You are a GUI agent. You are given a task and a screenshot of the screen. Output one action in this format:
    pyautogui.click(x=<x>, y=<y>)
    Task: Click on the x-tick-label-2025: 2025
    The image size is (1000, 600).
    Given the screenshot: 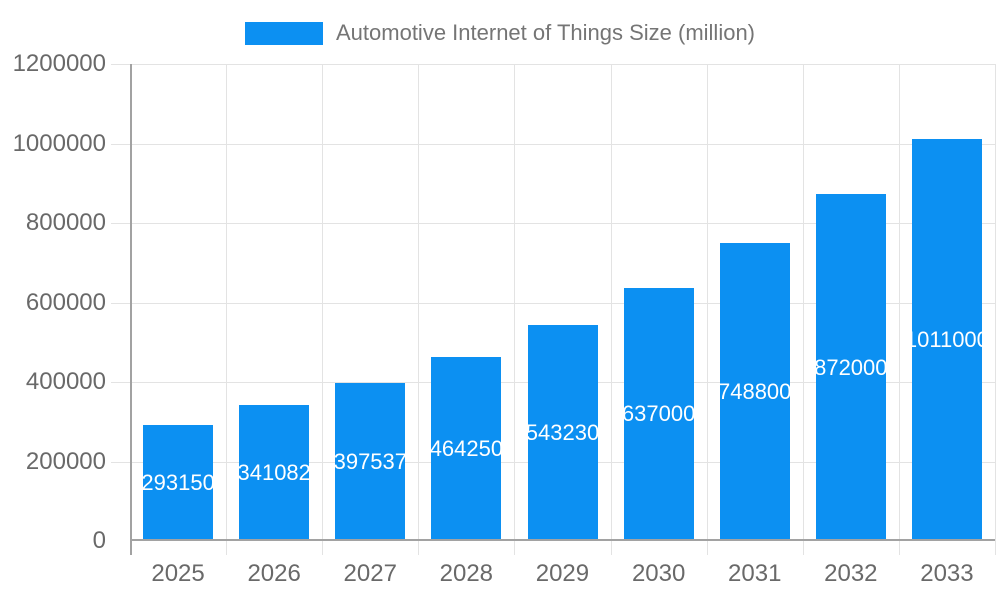 What is the action you would take?
    pyautogui.click(x=178, y=573)
    